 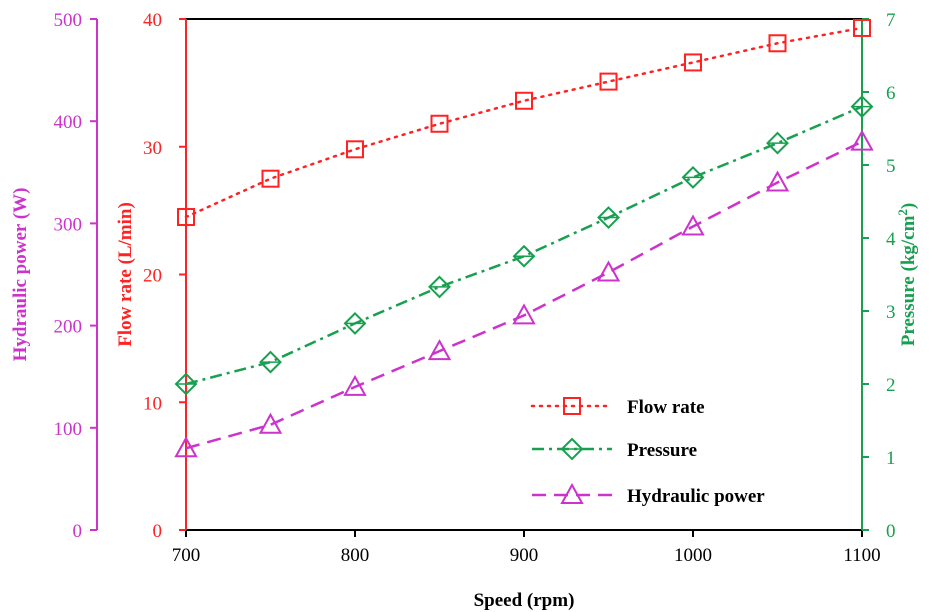 I want to click on x-tick-label: 900, so click(x=524, y=555).